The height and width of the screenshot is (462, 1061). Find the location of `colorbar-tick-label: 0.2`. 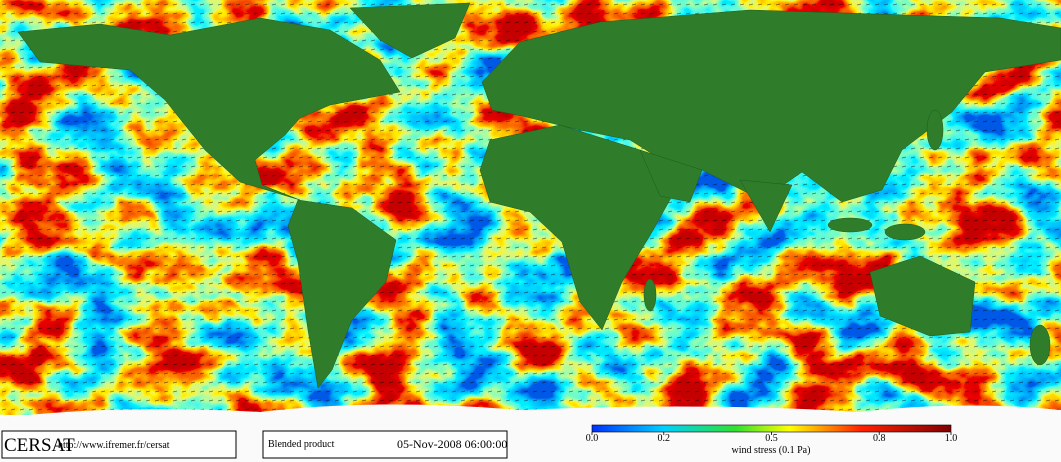

colorbar-tick-label: 0.2 is located at coordinates (664, 438).